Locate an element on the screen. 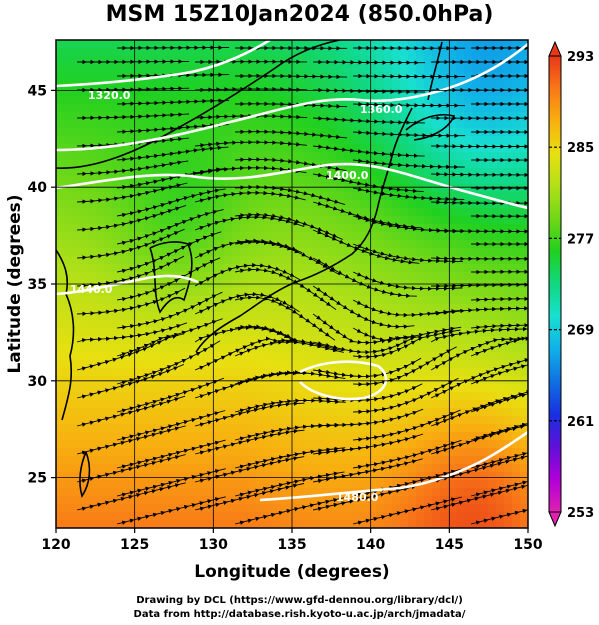 This screenshot has height=625, width=599. contour-label-1320: 1320.0 is located at coordinates (109, 95).